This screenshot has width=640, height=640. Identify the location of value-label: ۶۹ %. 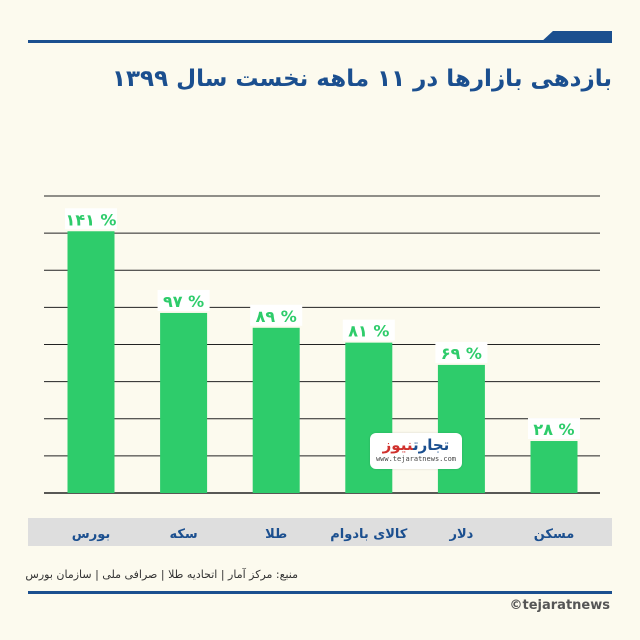
(461, 353).